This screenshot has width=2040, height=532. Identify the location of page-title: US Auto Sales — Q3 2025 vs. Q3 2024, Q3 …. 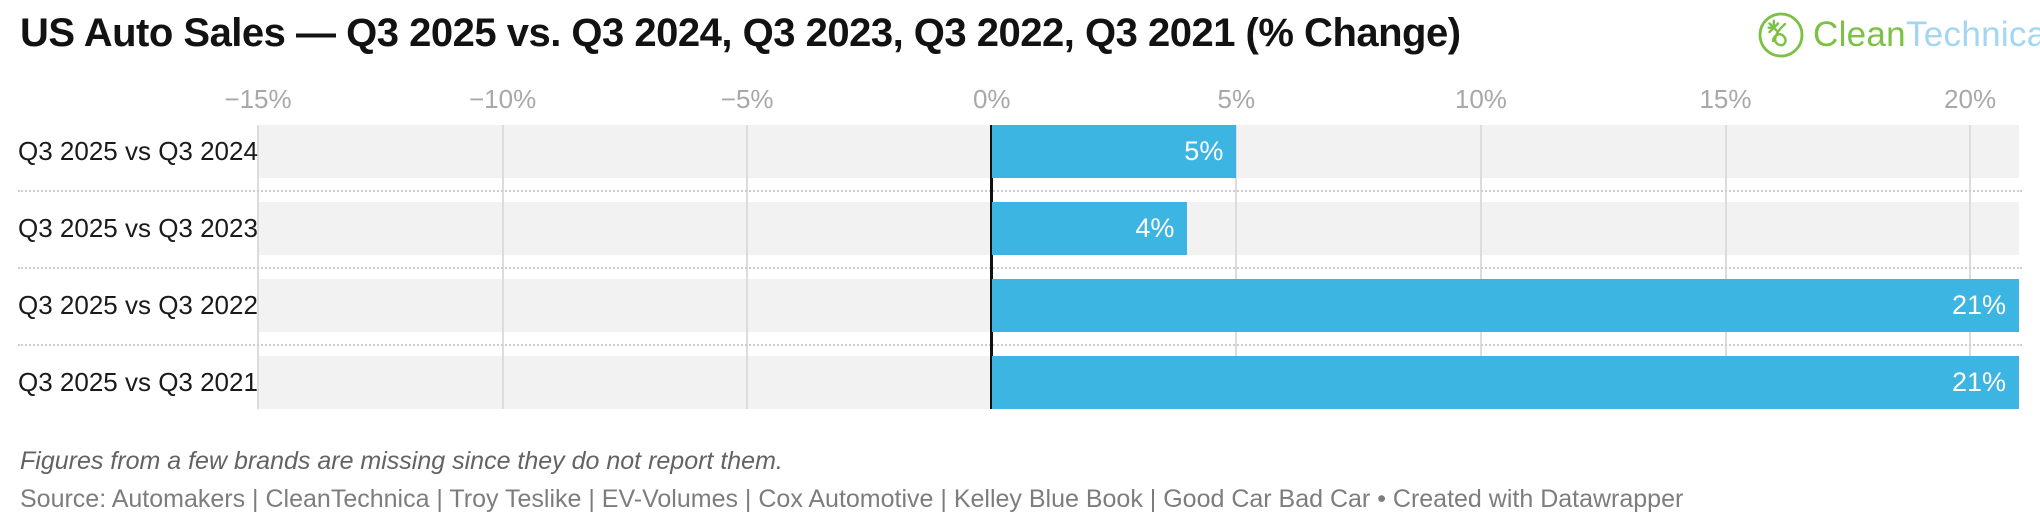
(740, 33).